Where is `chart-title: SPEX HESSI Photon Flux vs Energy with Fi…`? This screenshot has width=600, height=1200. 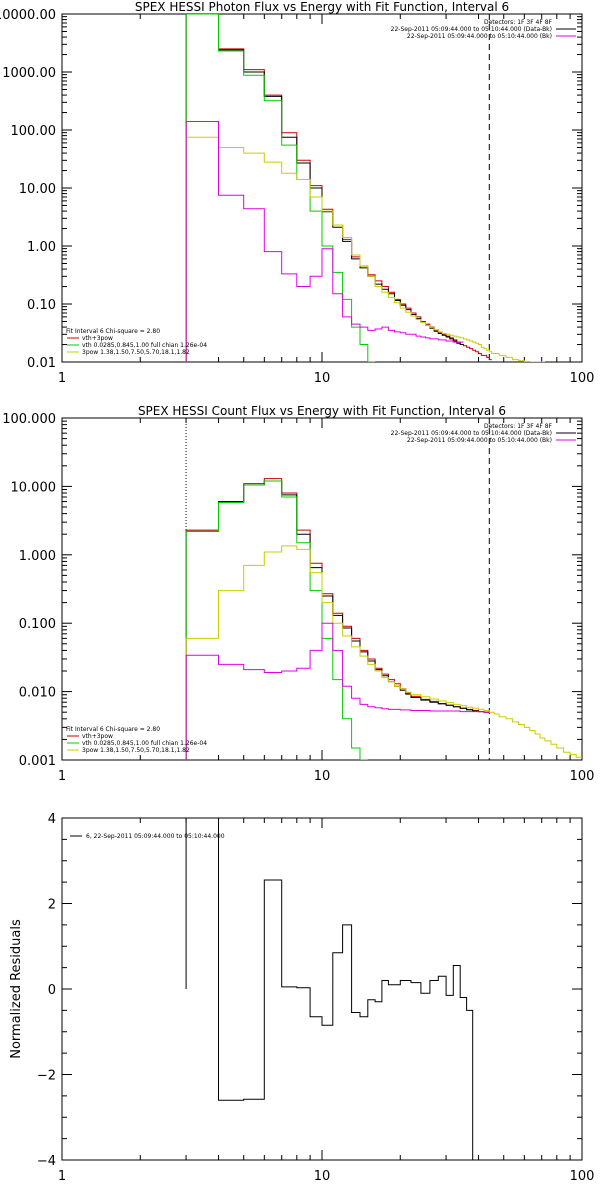 chart-title: SPEX HESSI Photon Flux vs Energy with Fi… is located at coordinates (322, 7).